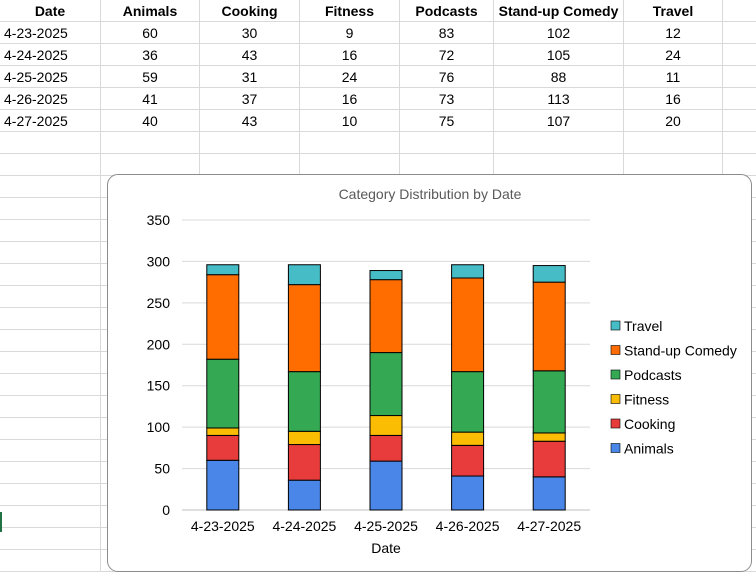 The height and width of the screenshot is (576, 756). Describe the element at coordinates (150, 99) in the screenshot. I see `data-cell: 41` at that location.